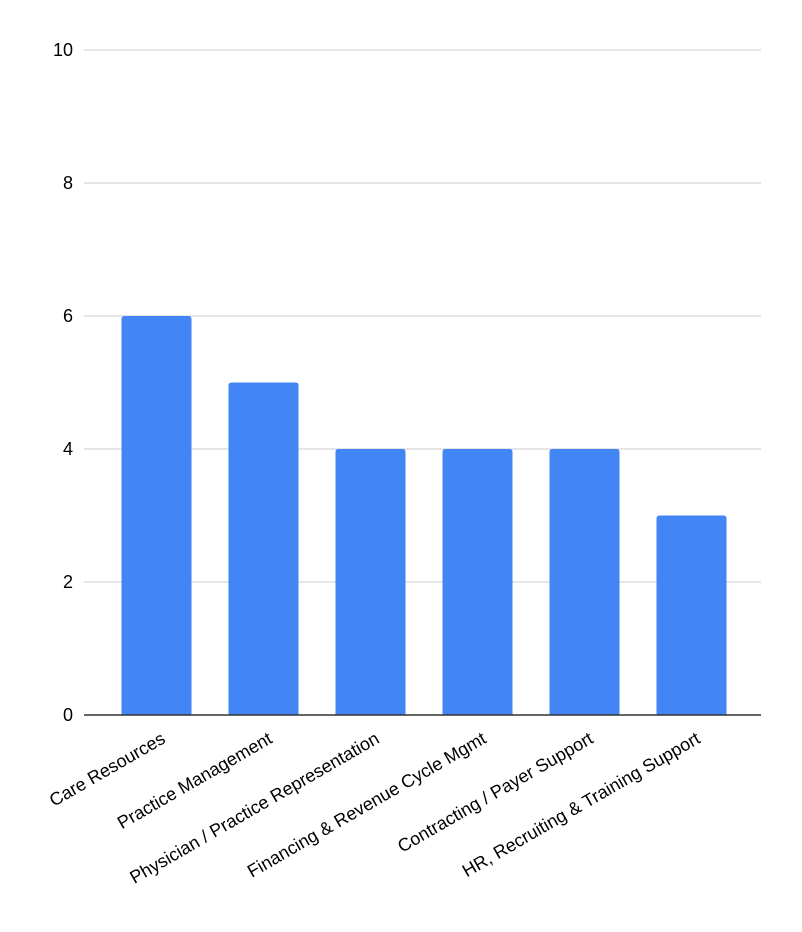 Image resolution: width=802 pixels, height=932 pixels. I want to click on y-tick-label: 4, so click(68, 449).